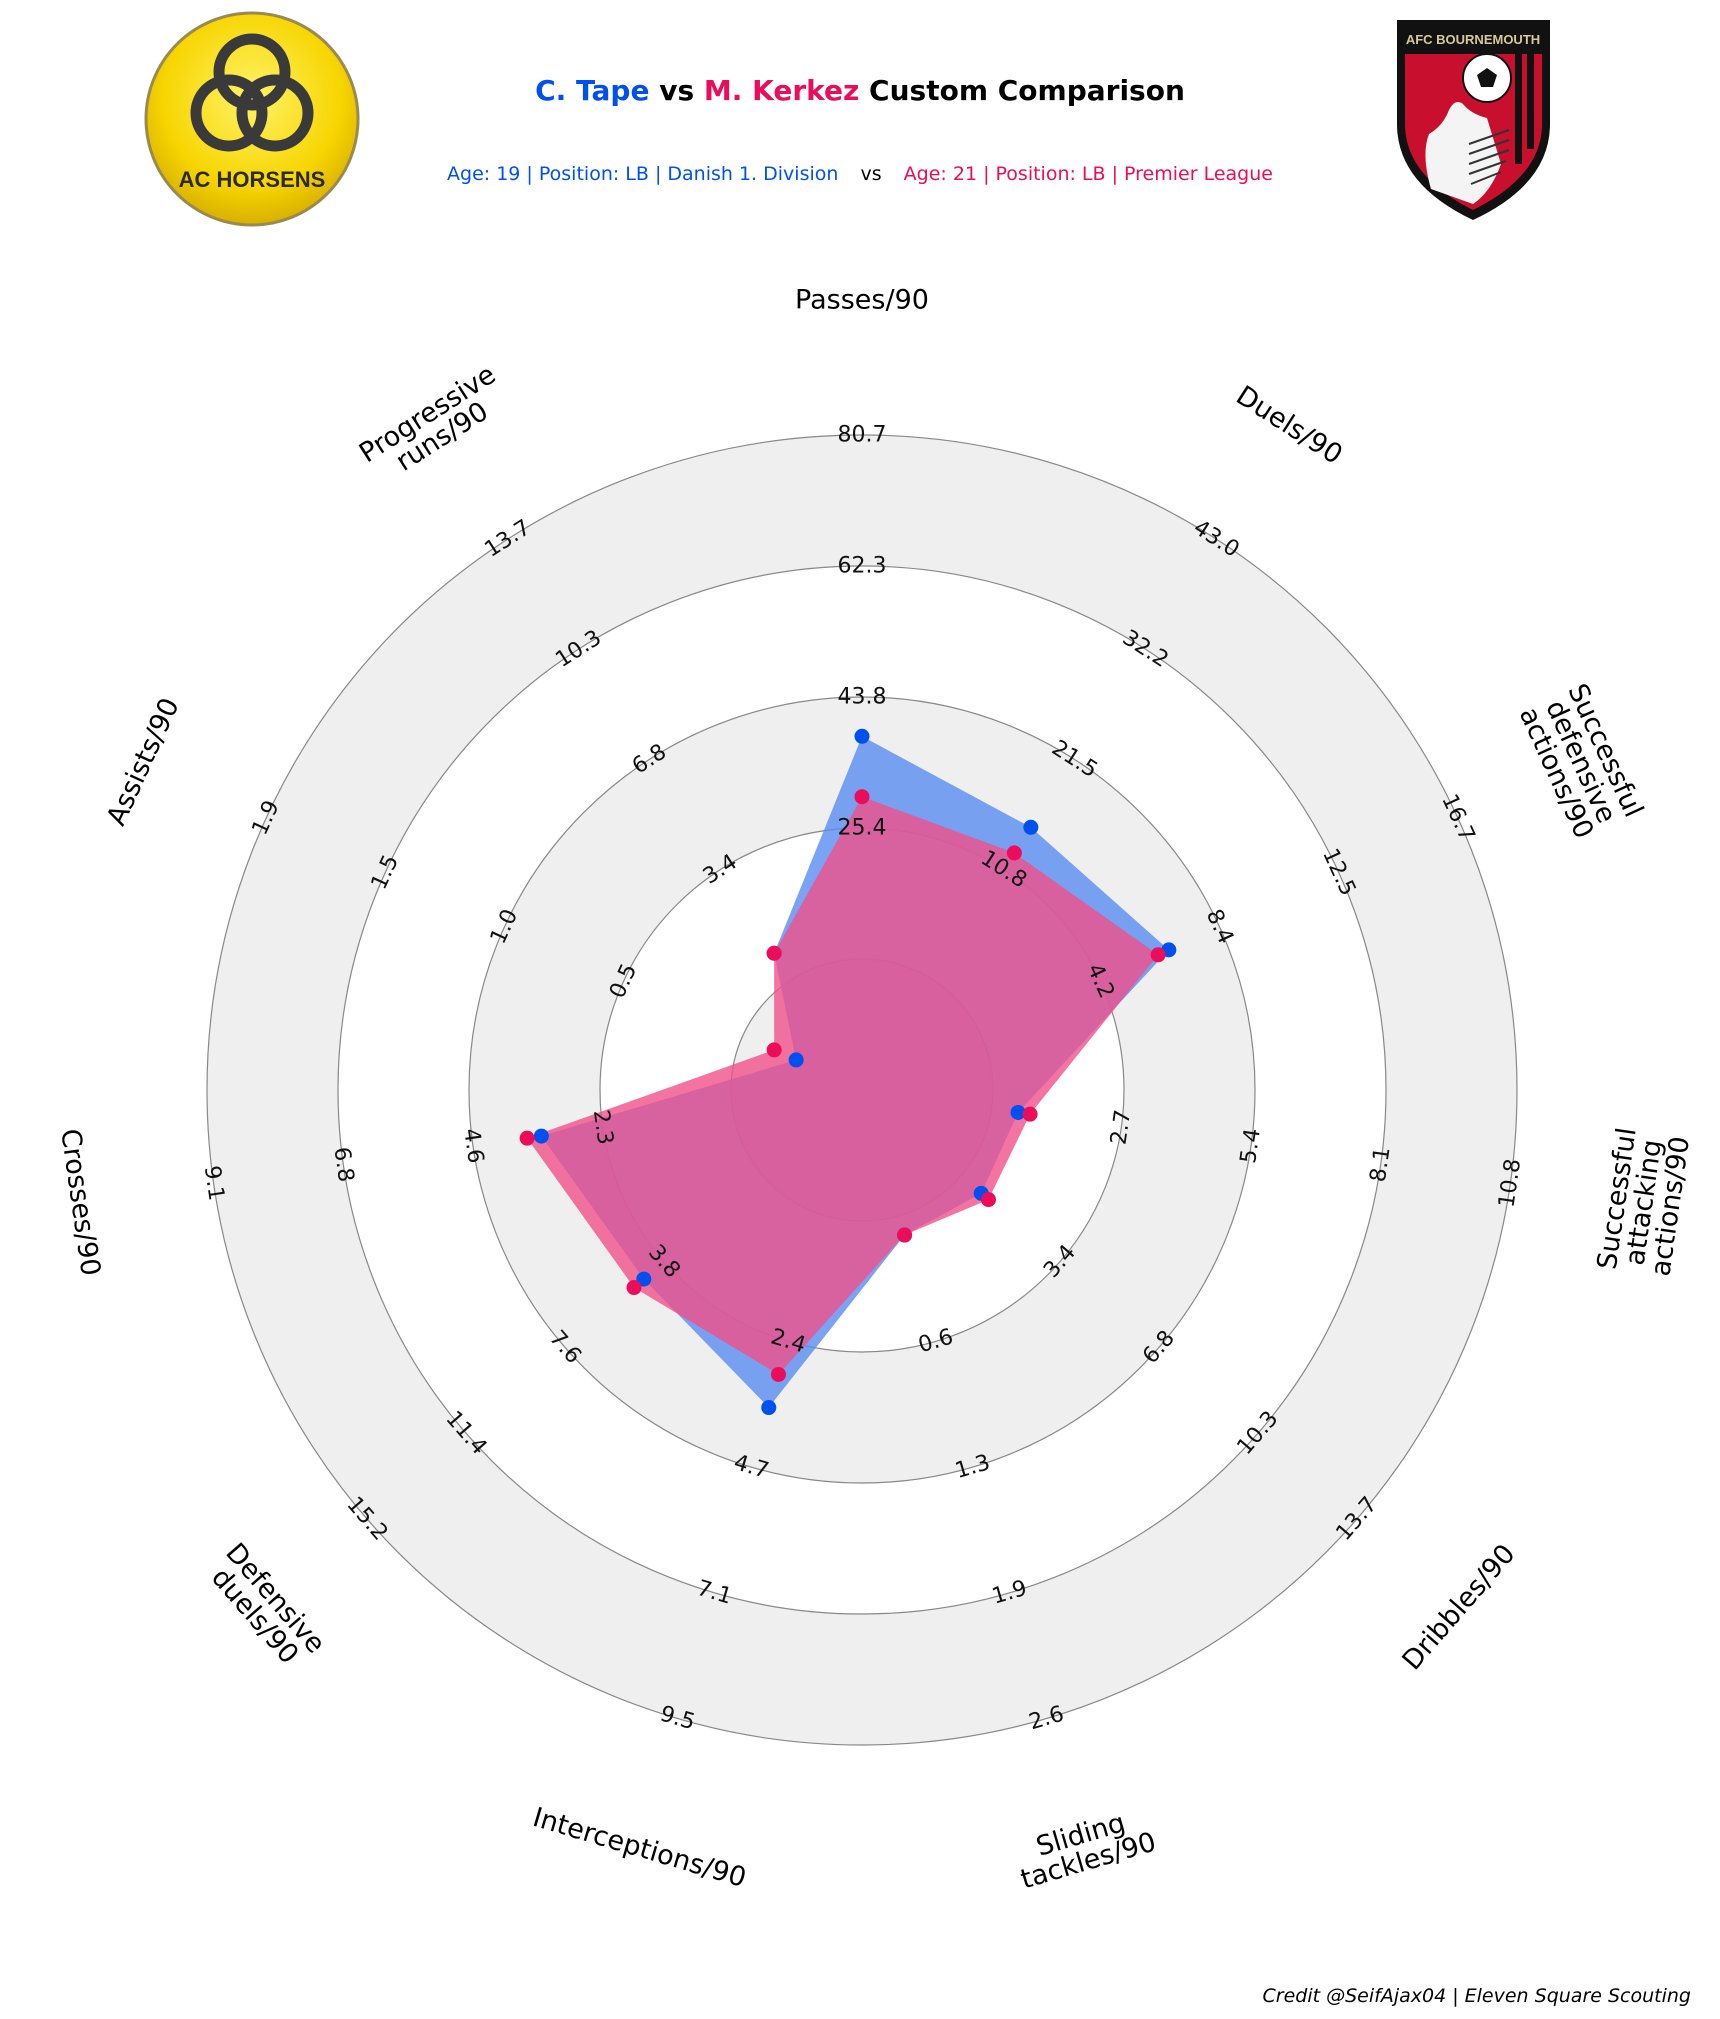  What do you see at coordinates (592, 90) in the screenshot?
I see `player1-name: C. Tape` at bounding box center [592, 90].